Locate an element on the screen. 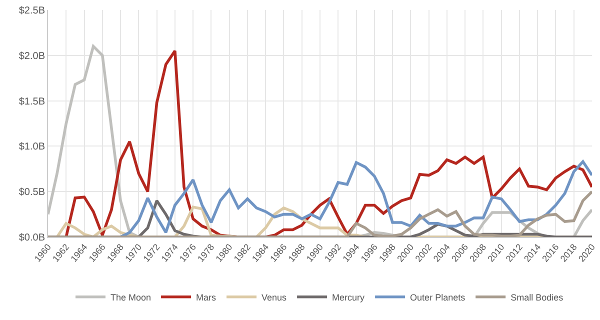 This screenshot has width=600, height=320. legend-label: The Moon is located at coordinates (131, 297).